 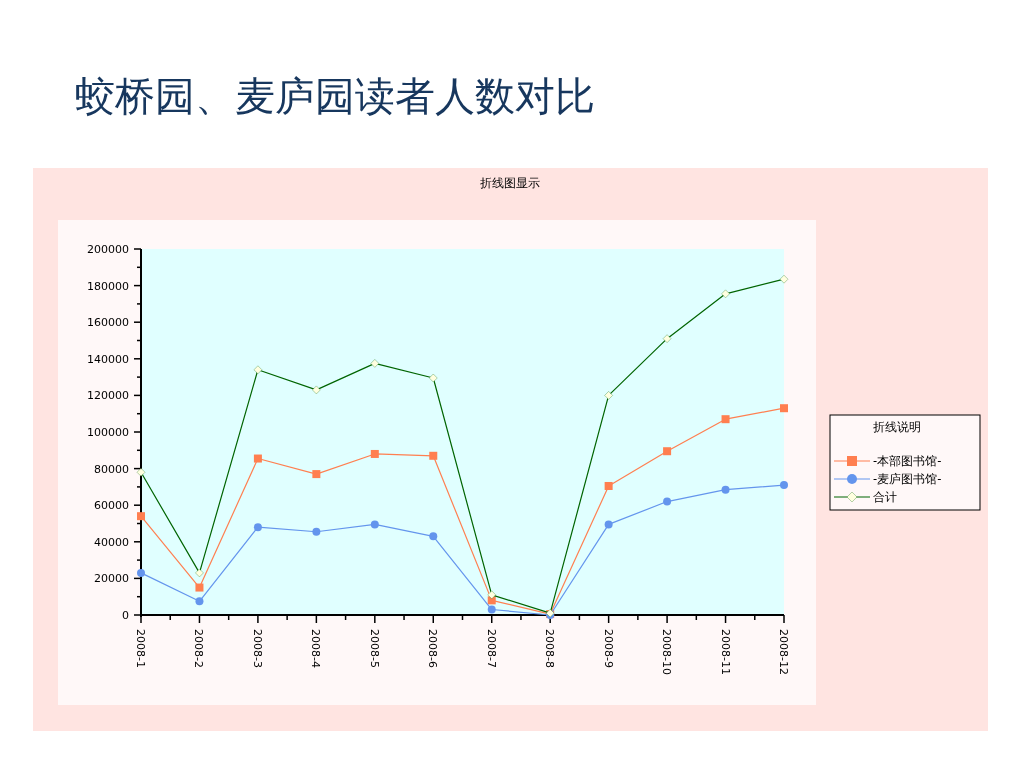 What do you see at coordinates (374, 648) in the screenshot?
I see `x-tick-label: 2008-5` at bounding box center [374, 648].